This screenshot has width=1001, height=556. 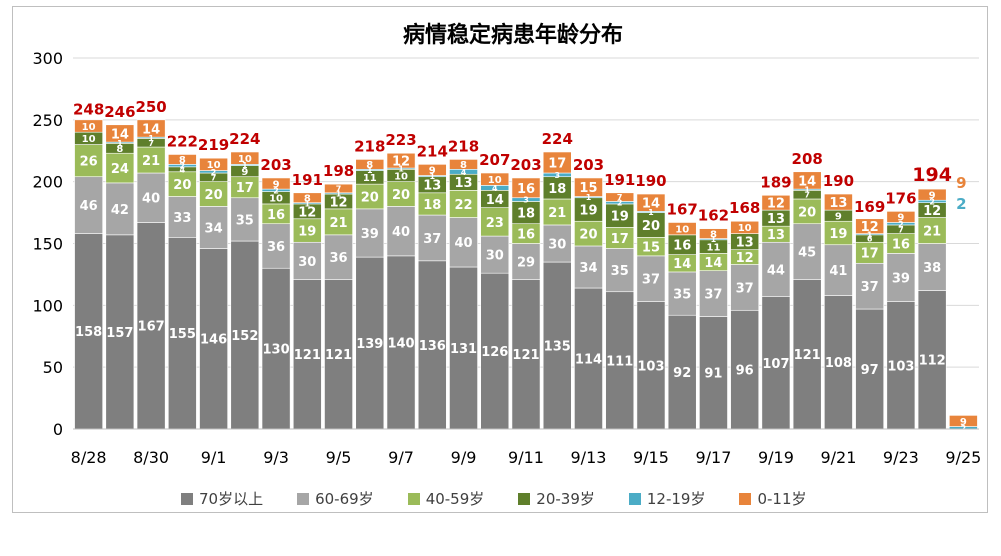 I want to click on legend-item: 12-19岁, so click(x=667, y=498).